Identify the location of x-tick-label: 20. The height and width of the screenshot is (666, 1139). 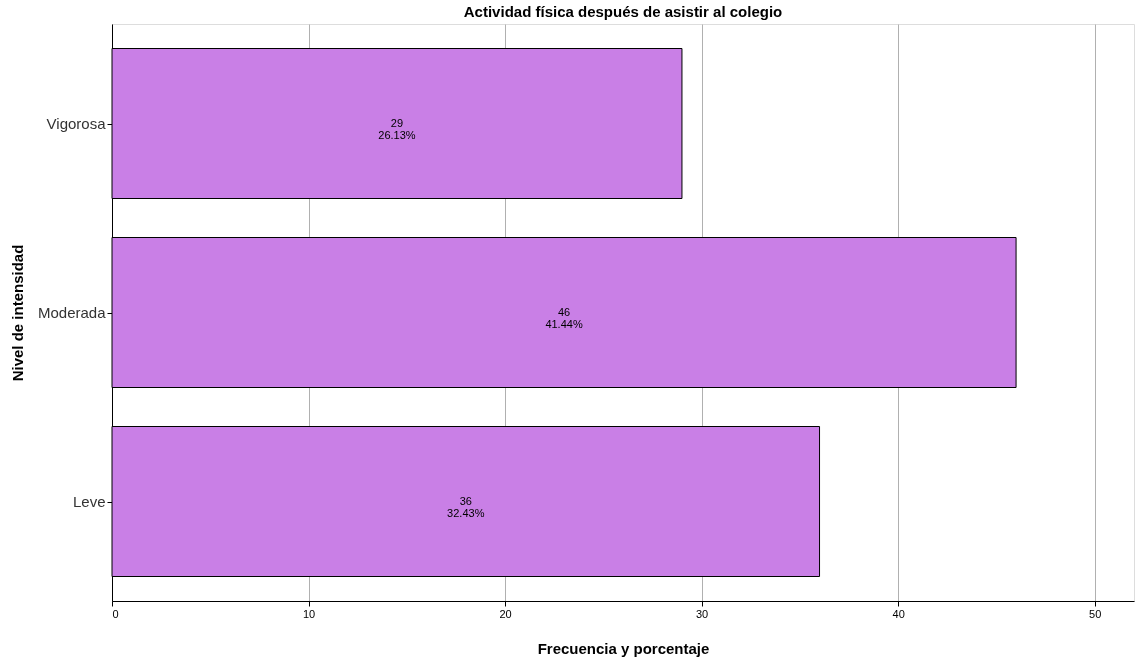
(505, 613).